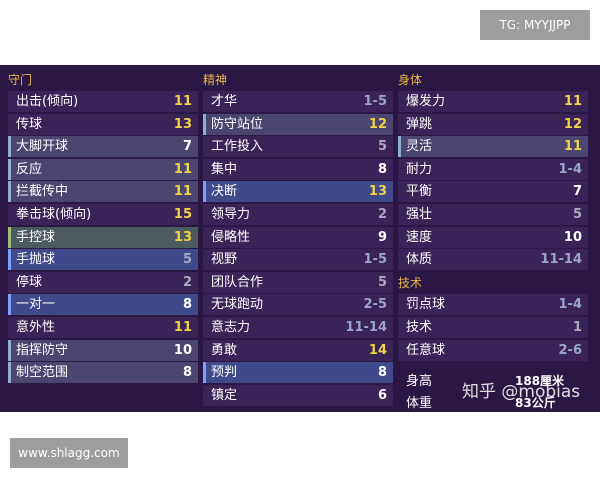  Describe the element at coordinates (298, 192) in the screenshot. I see `attribute-row: 决断 13` at that location.